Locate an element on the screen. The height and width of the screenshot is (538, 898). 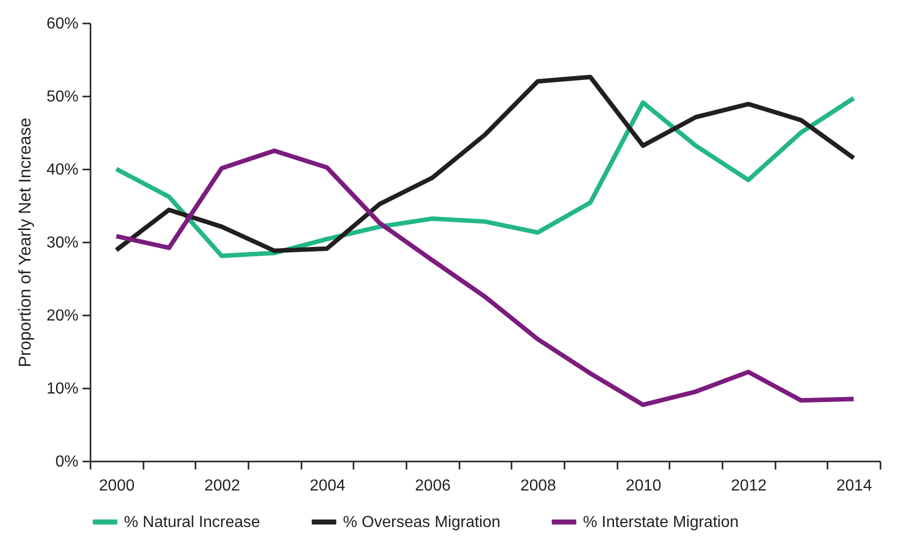
x-tick-label: 2014 is located at coordinates (854, 486).